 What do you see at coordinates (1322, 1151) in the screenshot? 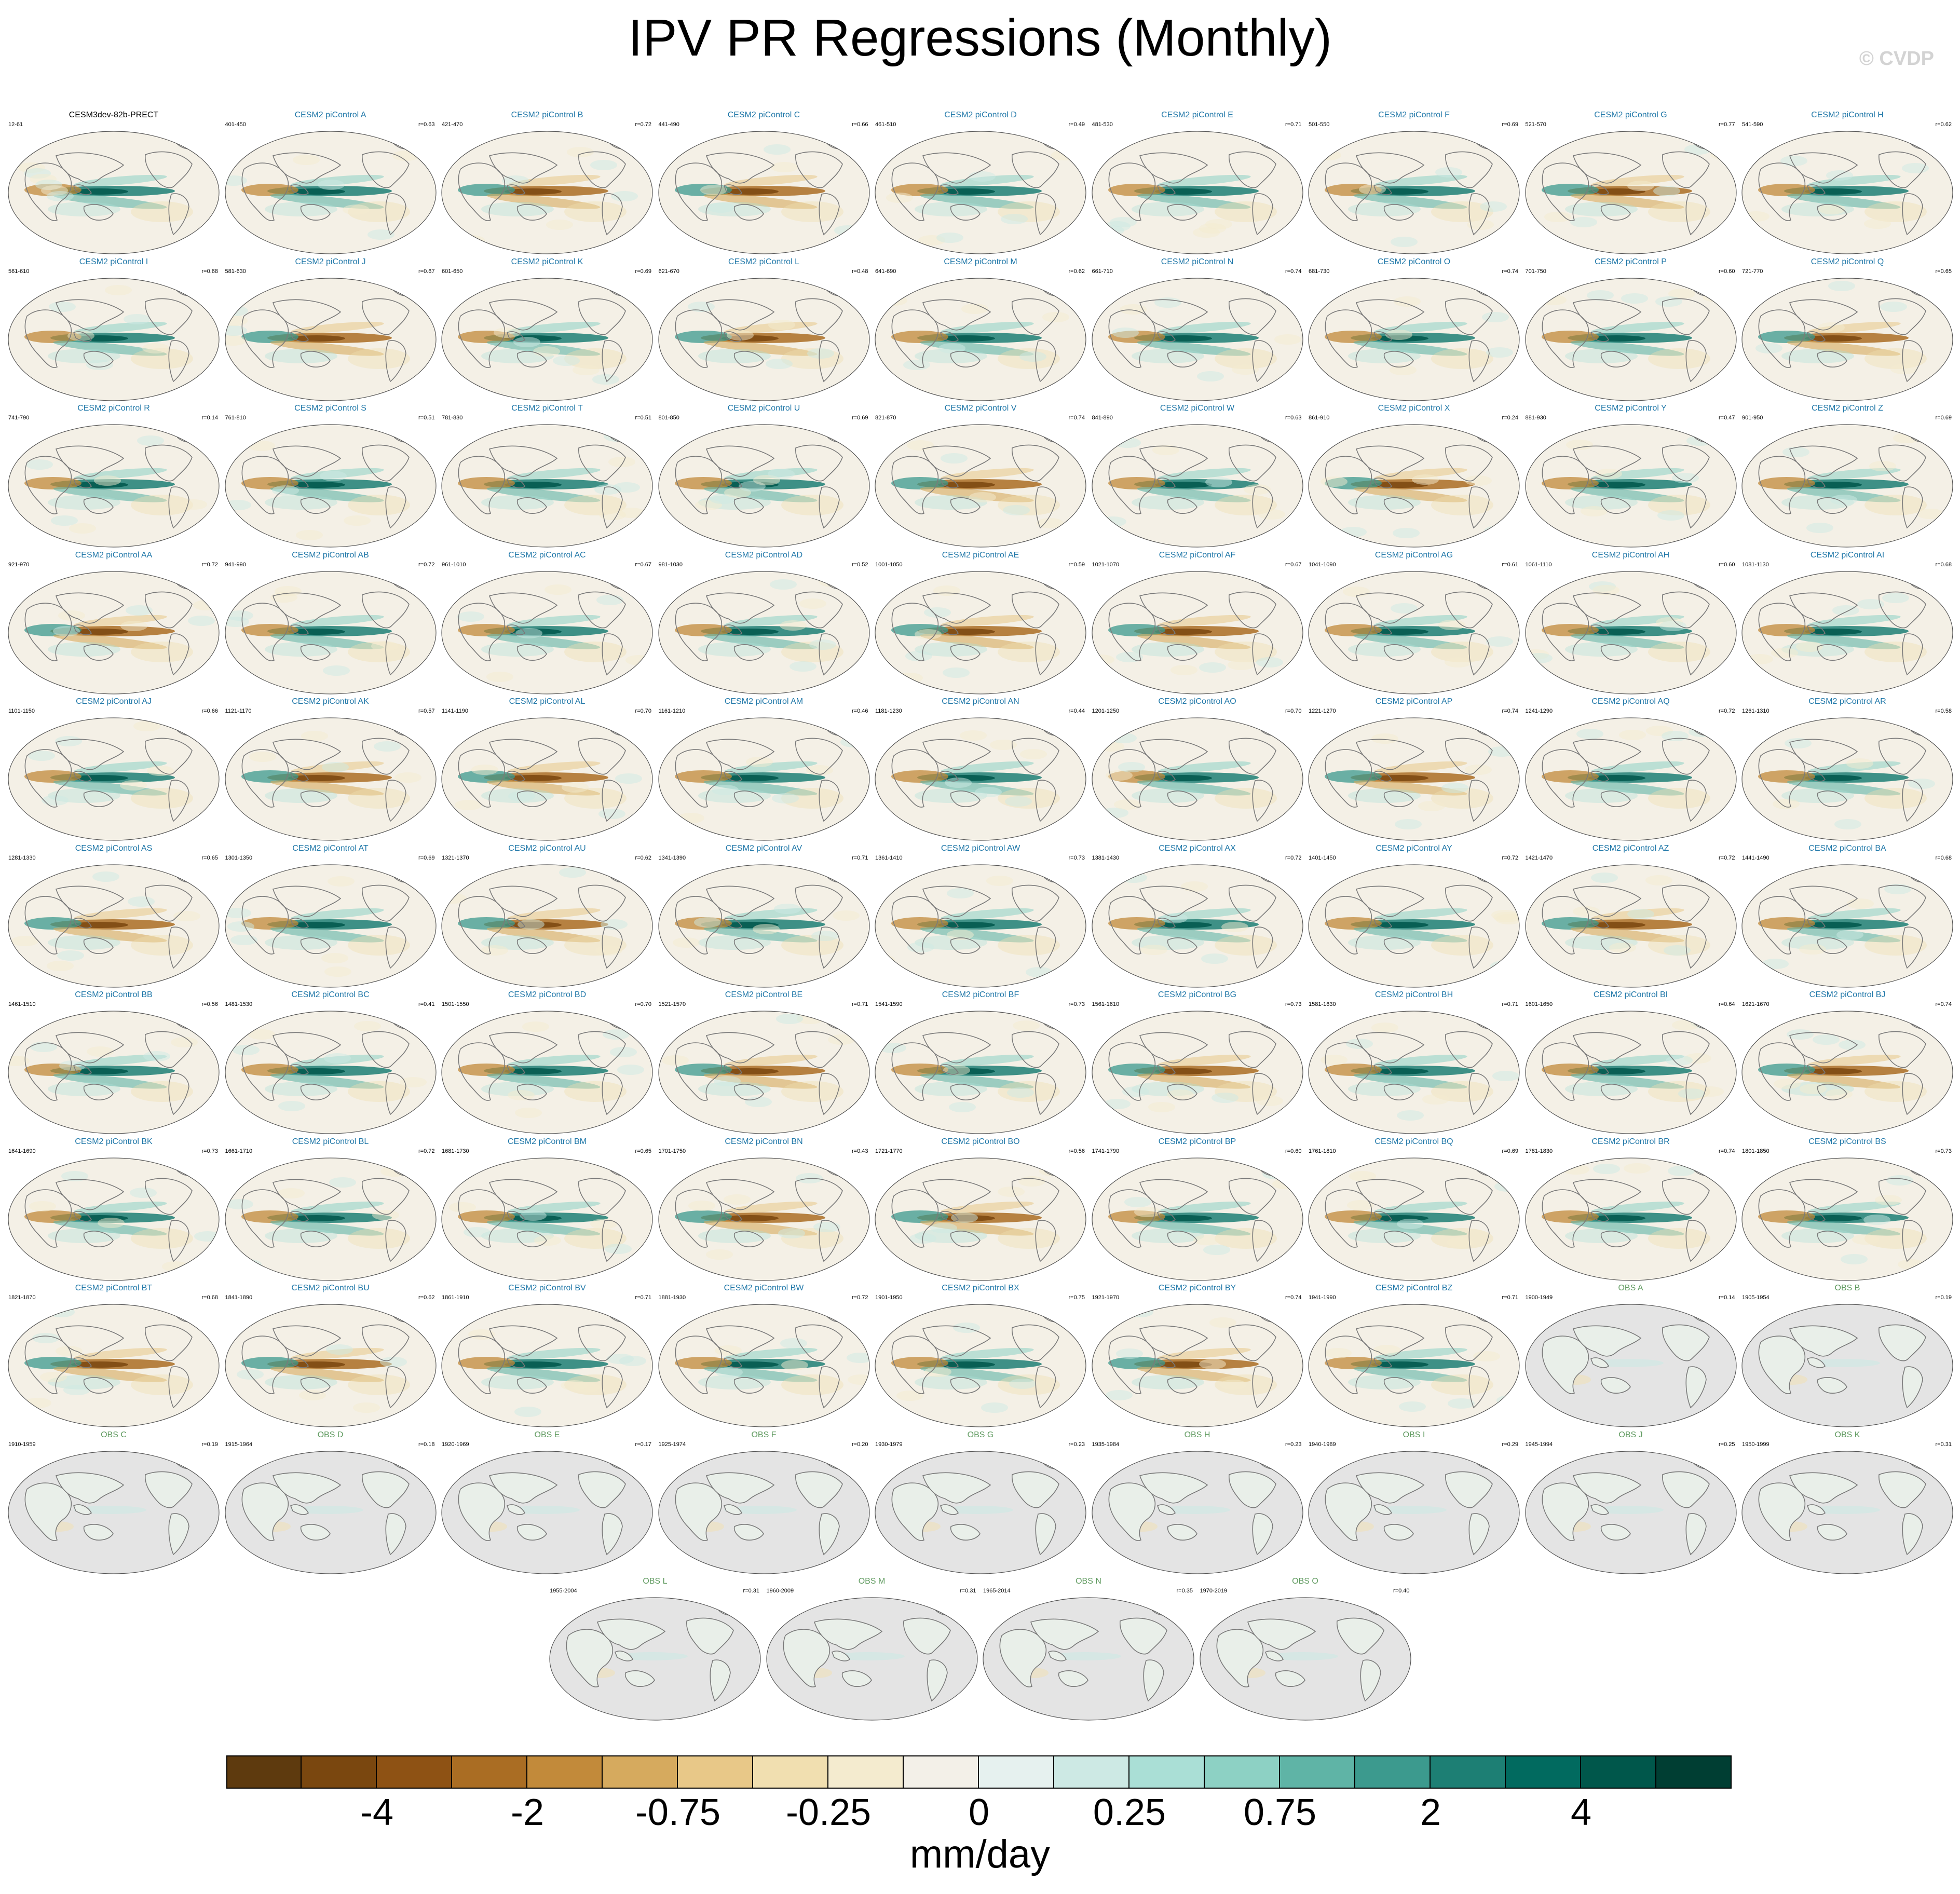
I see `panel-years: 1761-1810` at bounding box center [1322, 1151].